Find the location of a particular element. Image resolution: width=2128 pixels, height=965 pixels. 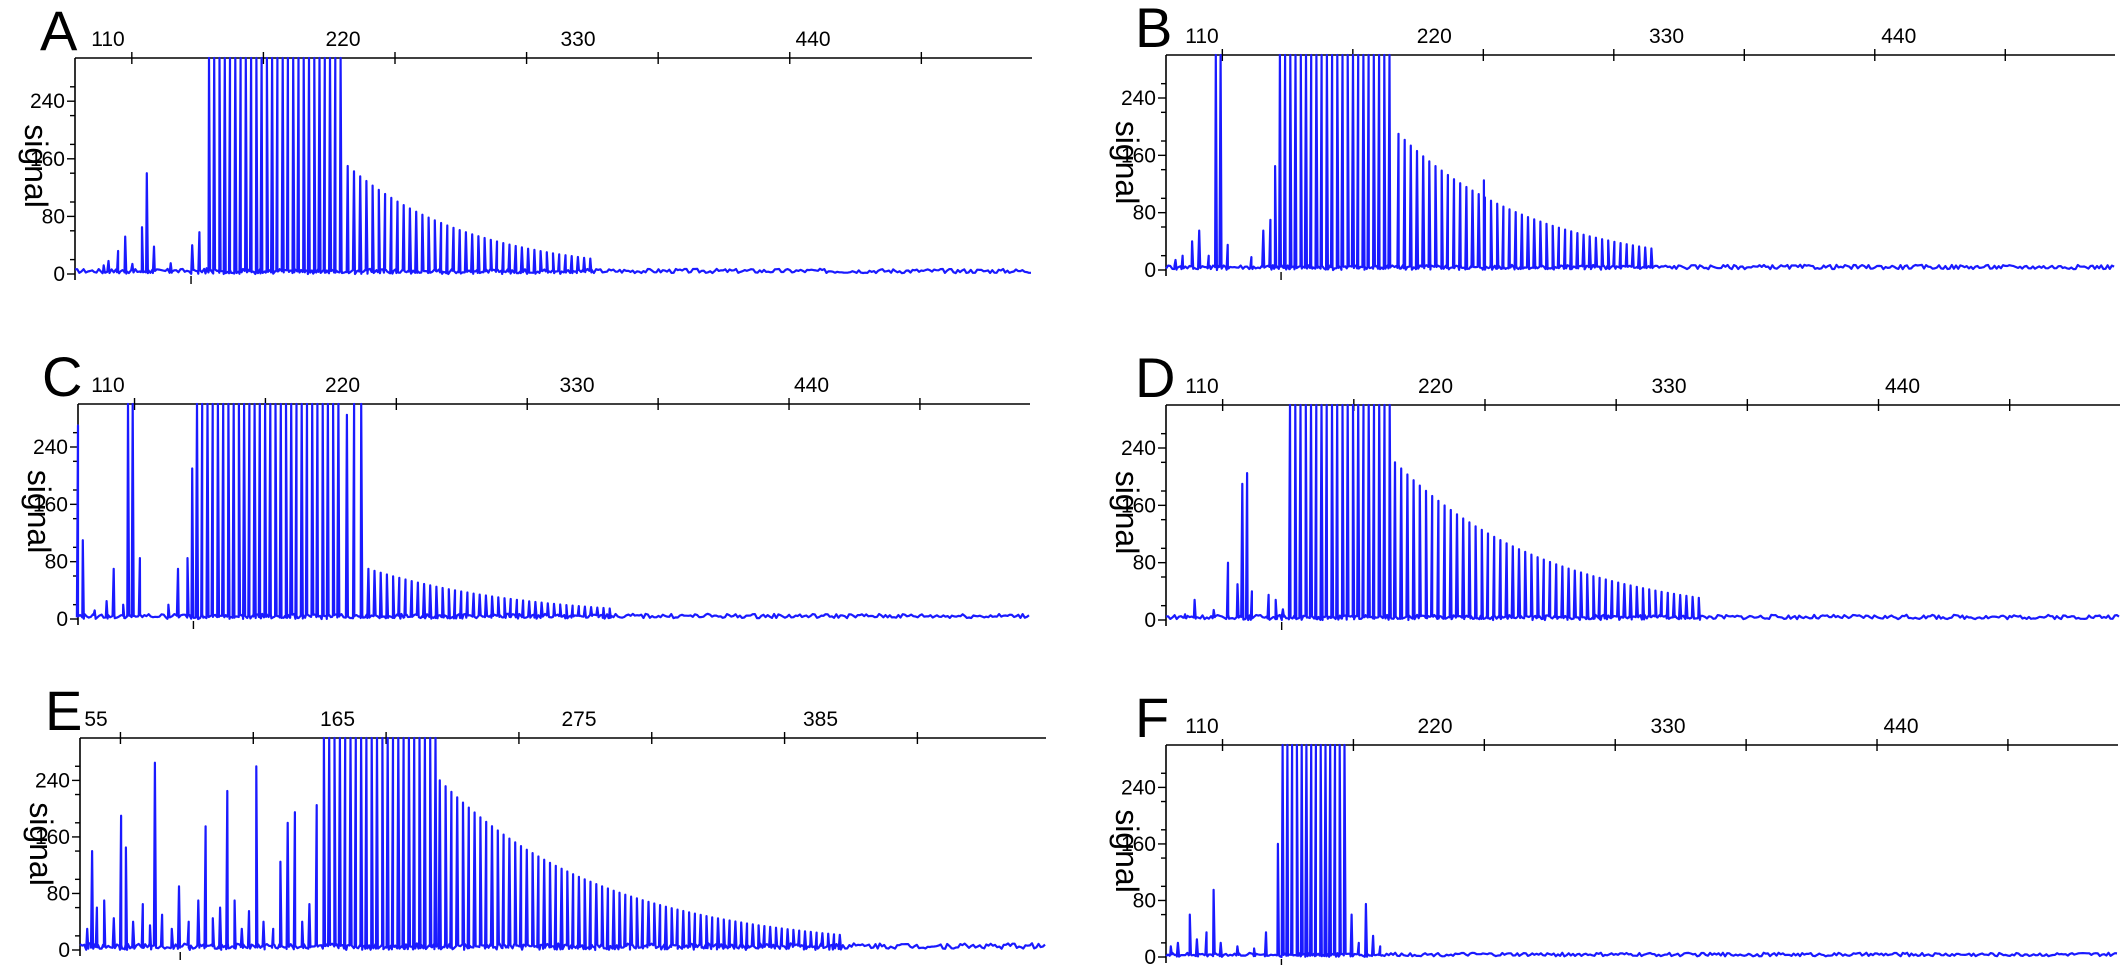

panel-letter: B is located at coordinates (1153, 29).